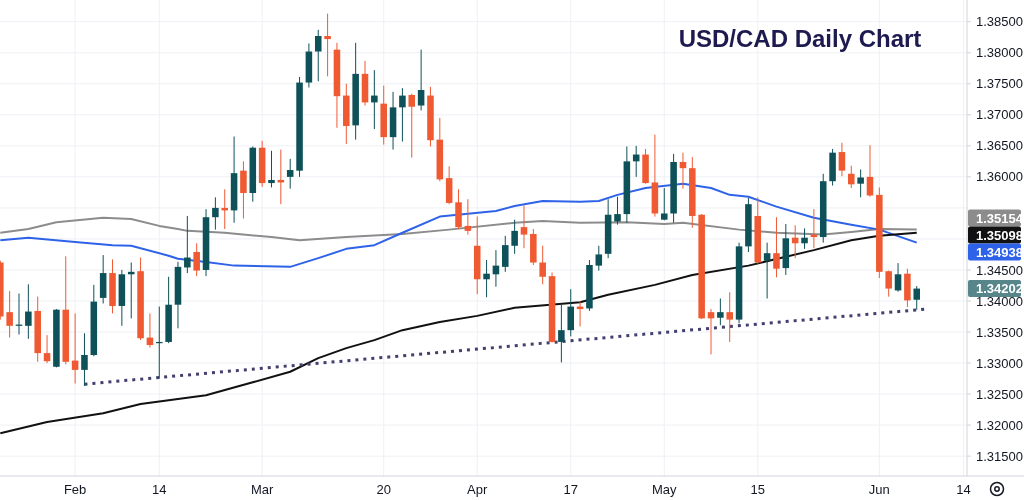 The image size is (1024, 500). Describe the element at coordinates (75, 489) in the screenshot. I see `x-tick-label: Feb` at that location.